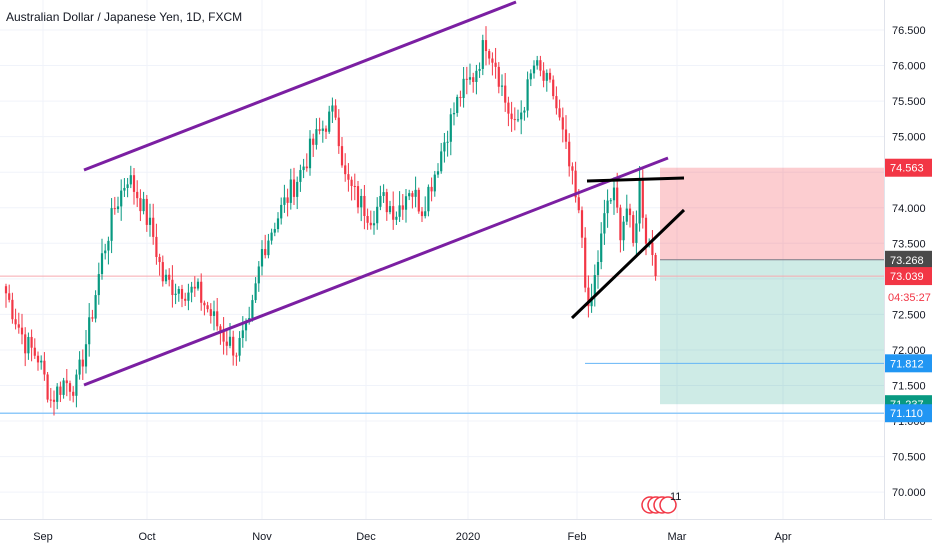 The image size is (932, 550). Describe the element at coordinates (908, 363) in the screenshot. I see `price-badge-bg` at that location.